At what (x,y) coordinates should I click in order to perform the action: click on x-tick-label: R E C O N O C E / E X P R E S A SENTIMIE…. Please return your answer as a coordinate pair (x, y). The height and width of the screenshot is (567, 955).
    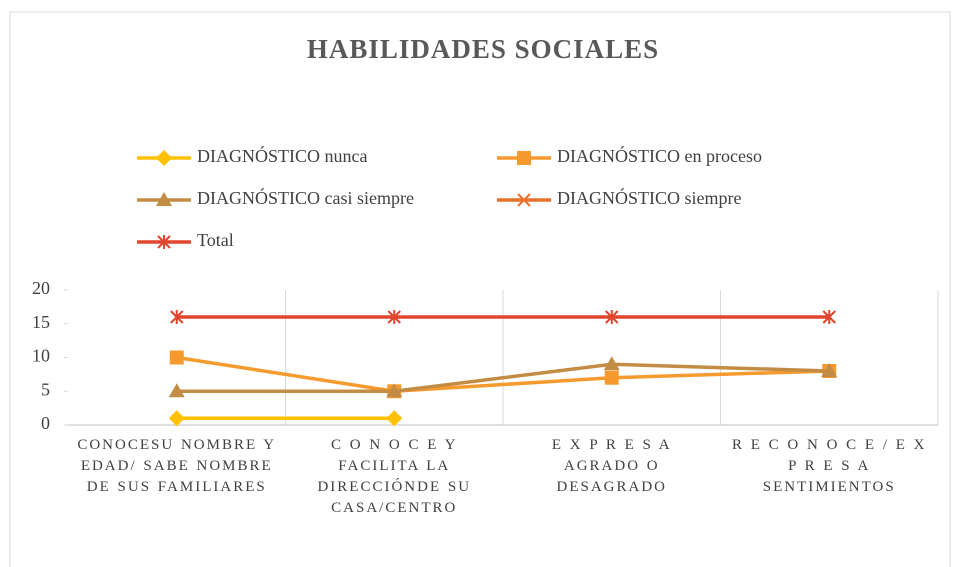
    Looking at the image, I should click on (829, 466).